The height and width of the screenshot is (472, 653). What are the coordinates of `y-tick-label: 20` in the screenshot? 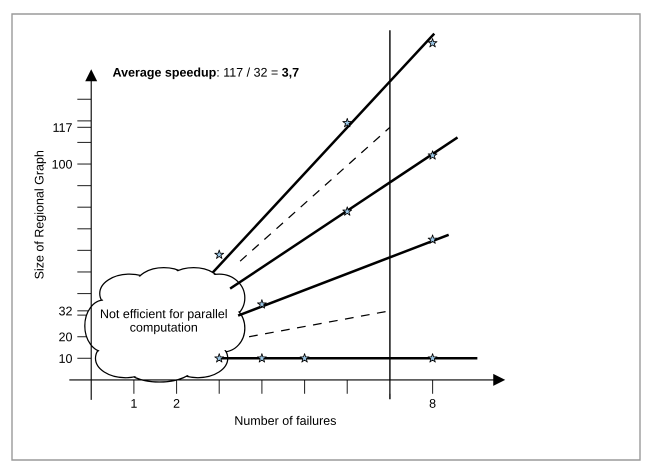 It's located at (65, 337).